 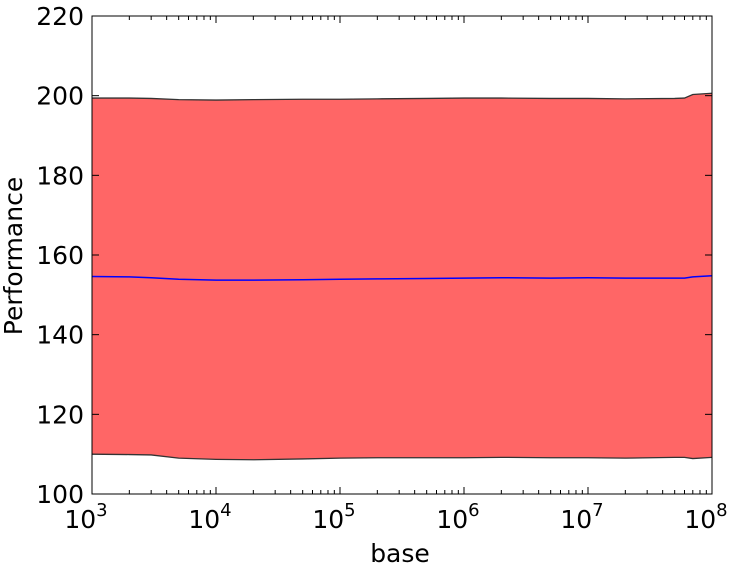 What do you see at coordinates (581, 517) in the screenshot?
I see `x-tick-label: 10⁷` at bounding box center [581, 517].